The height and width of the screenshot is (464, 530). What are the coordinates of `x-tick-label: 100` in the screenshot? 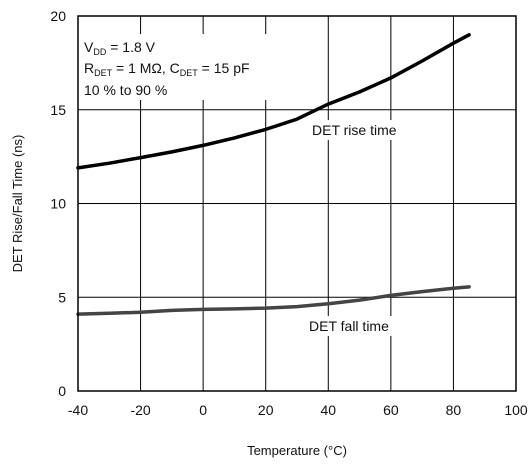 It's located at (516, 410).